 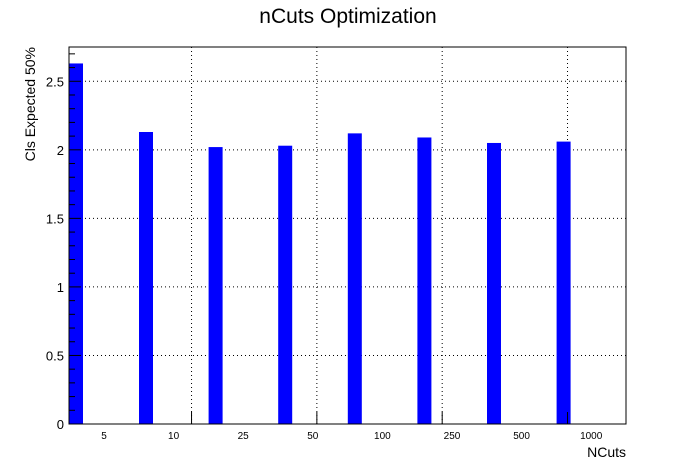 I want to click on y-tick-label: 0.5, so click(x=55, y=355).